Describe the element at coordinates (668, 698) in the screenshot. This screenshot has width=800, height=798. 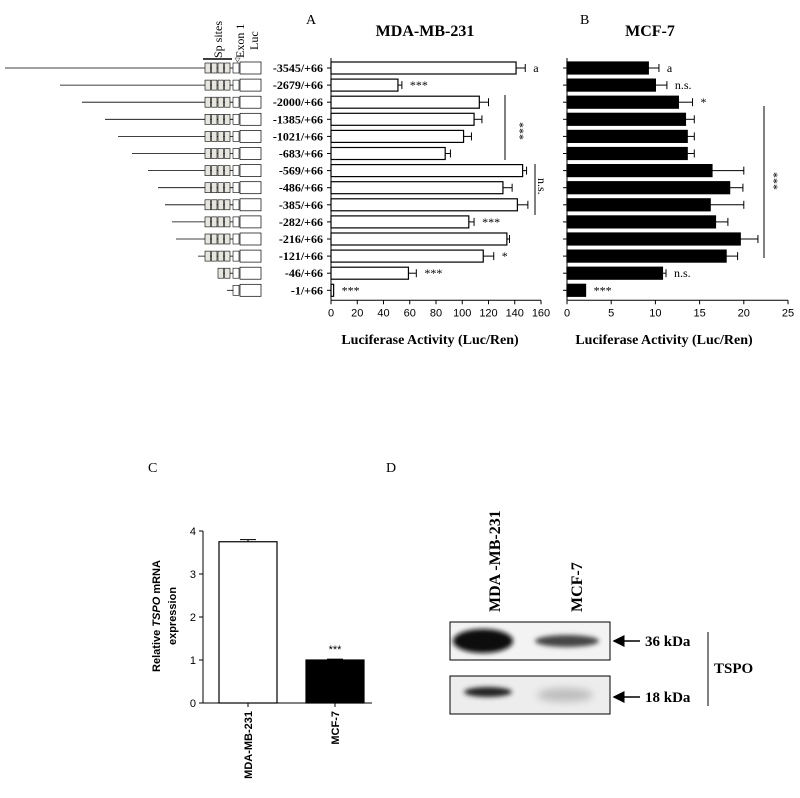
I see `band-label-18kda: 18 kDa` at that location.